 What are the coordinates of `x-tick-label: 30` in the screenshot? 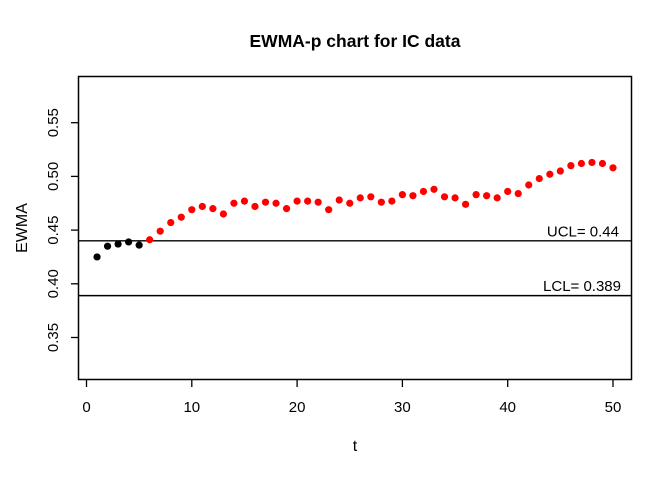 It's located at (402, 407).